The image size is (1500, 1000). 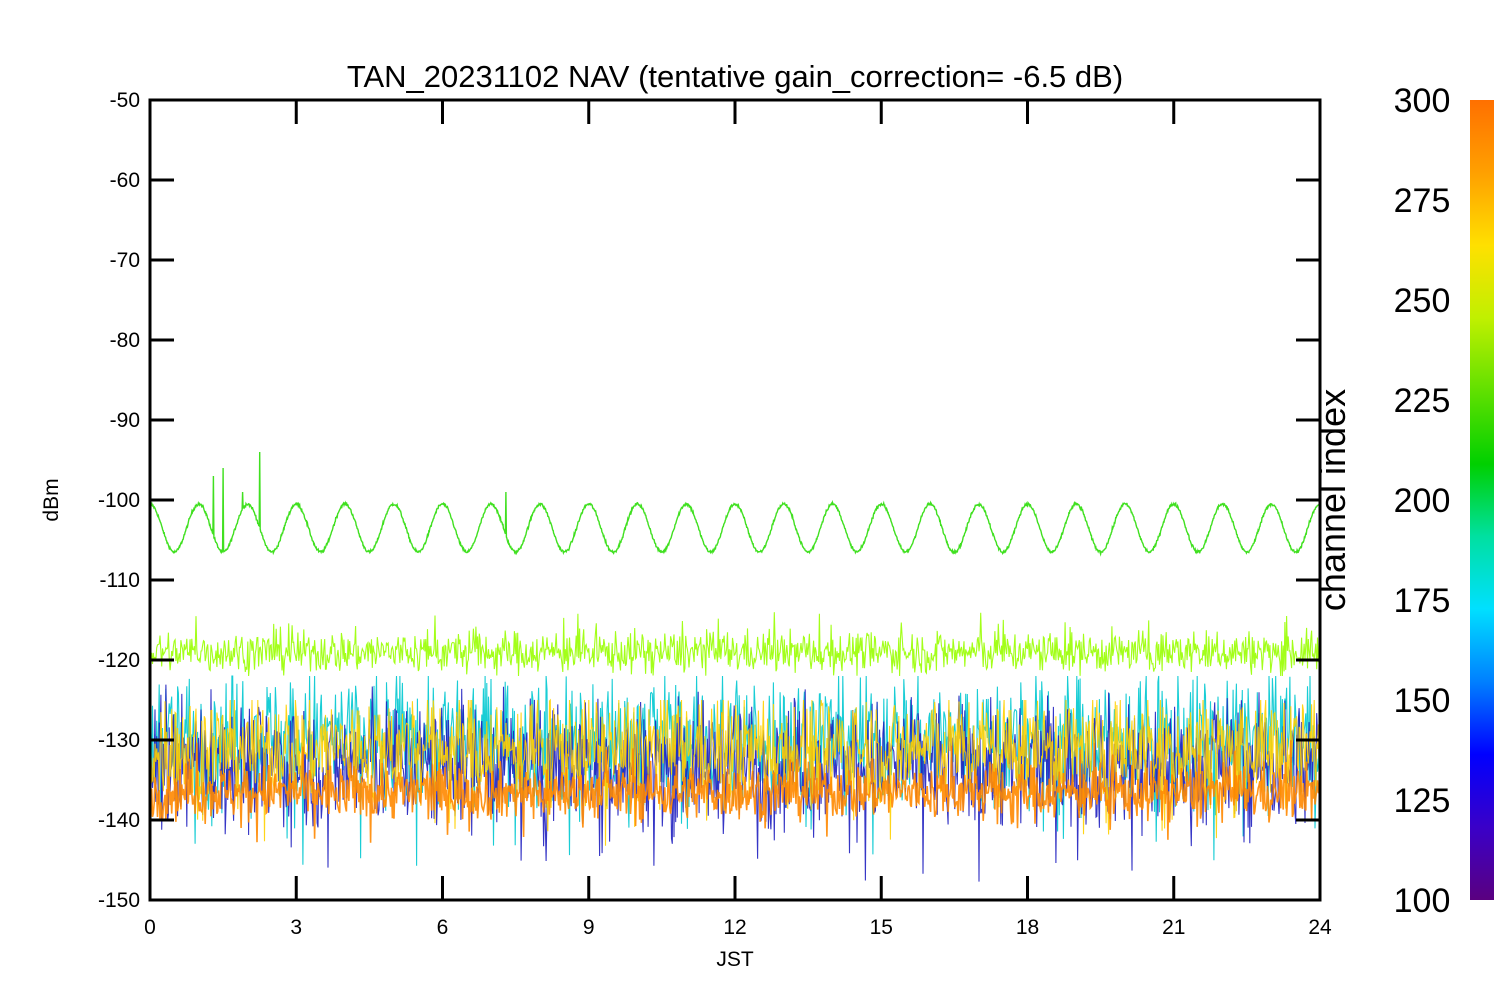 What do you see at coordinates (1422, 101) in the screenshot?
I see `colorbar-tick-label: 300` at bounding box center [1422, 101].